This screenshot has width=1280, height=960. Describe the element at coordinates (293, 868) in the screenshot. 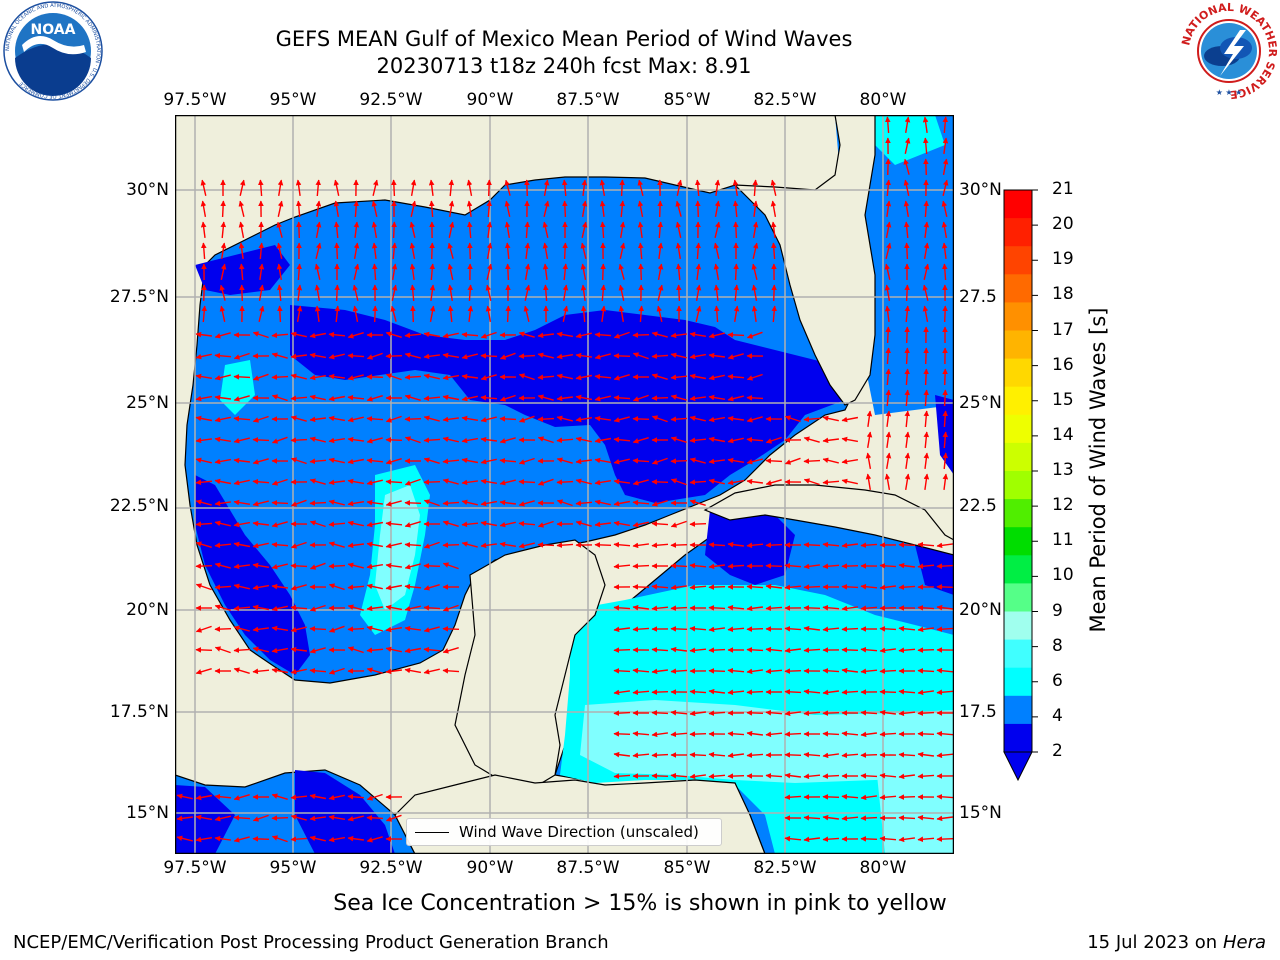

I see `lon-tick-bottom: 95°W` at that location.